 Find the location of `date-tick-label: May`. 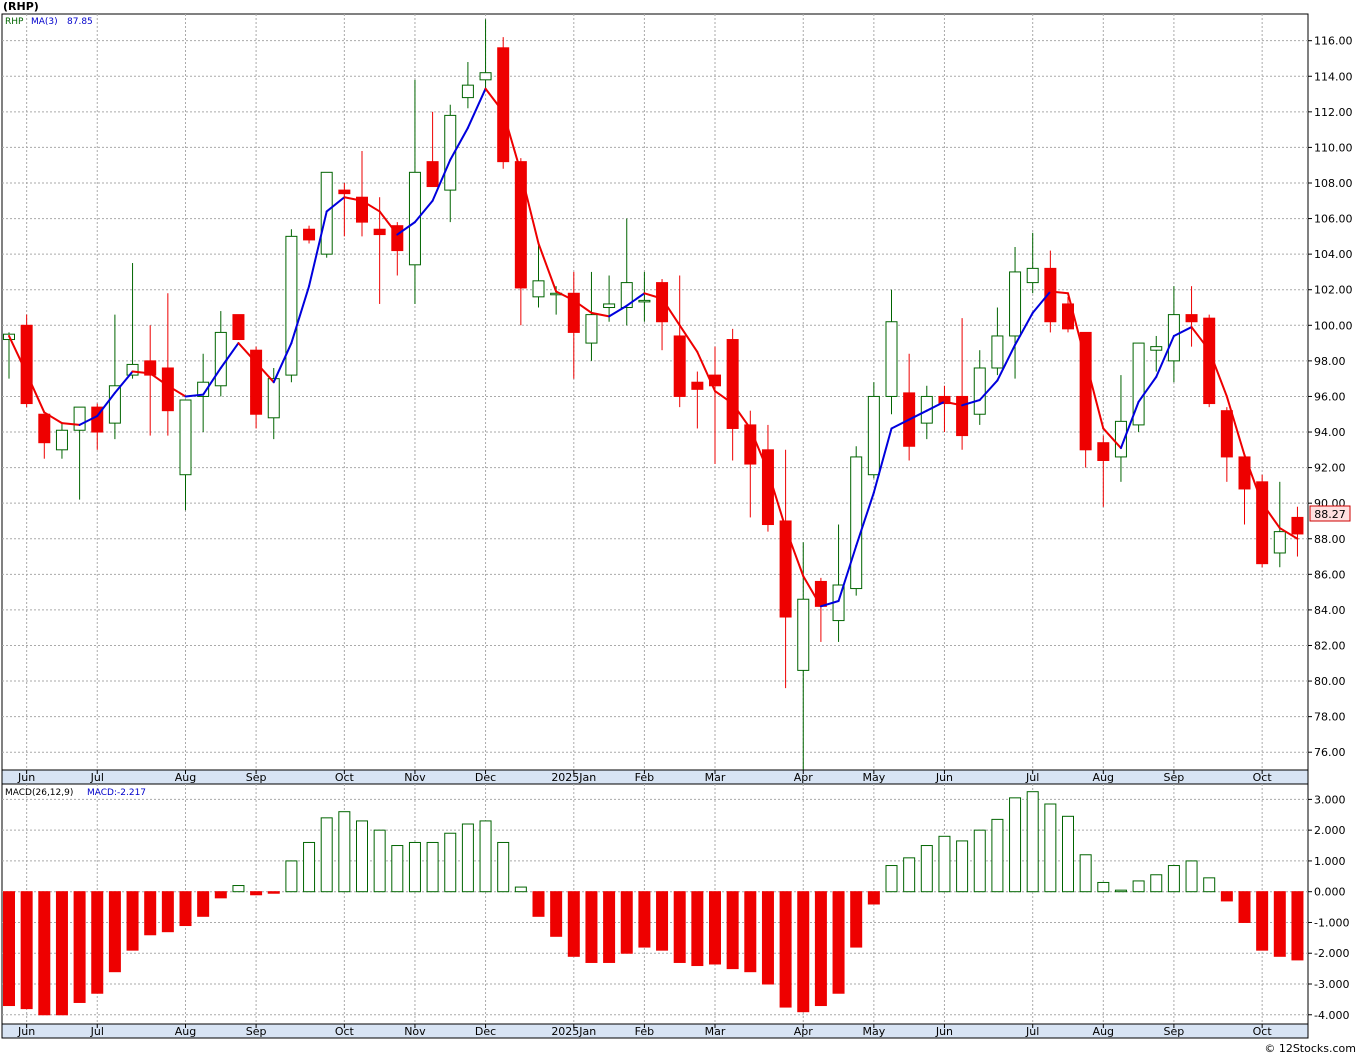

date-tick-label: May is located at coordinates (873, 1031).